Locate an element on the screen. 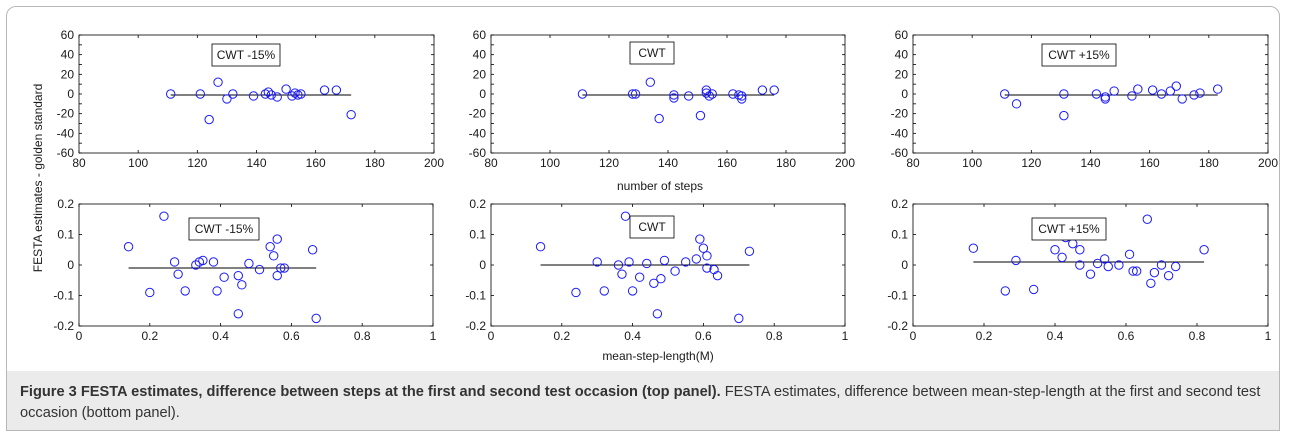 This screenshot has height=437, width=1290. plot-4-label: CWT -15% is located at coordinates (224, 229).